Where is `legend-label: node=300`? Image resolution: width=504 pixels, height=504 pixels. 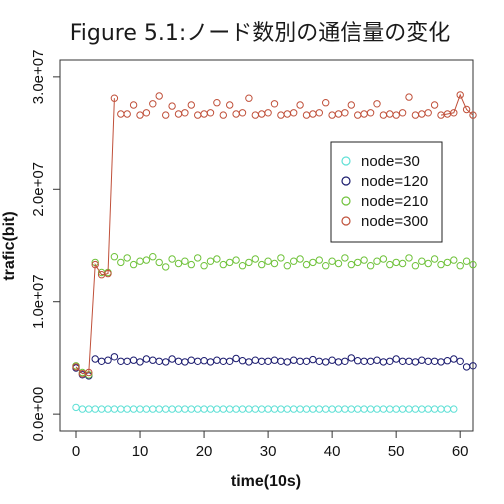 legend-label: node=300 is located at coordinates (394, 221).